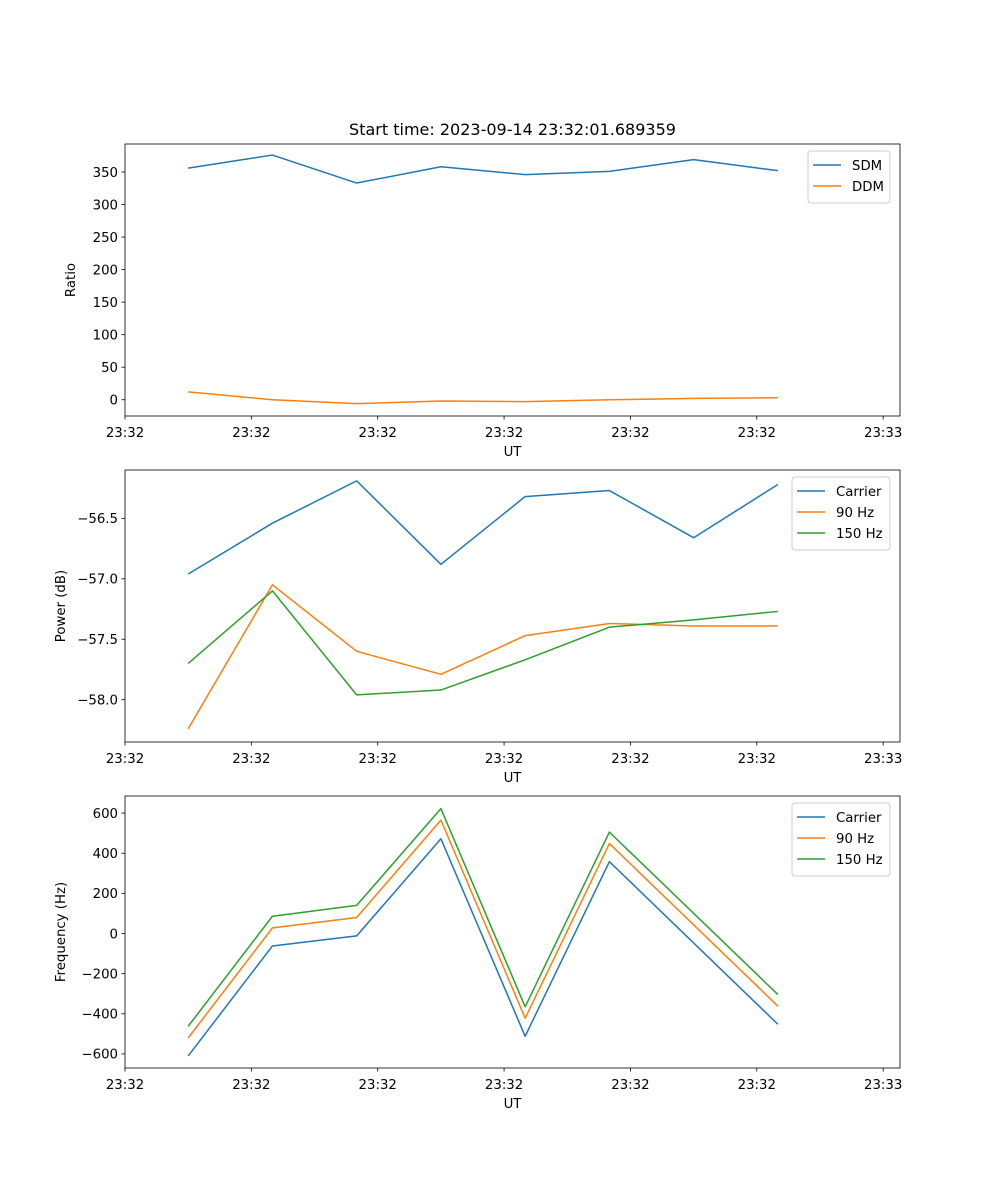 The width and height of the screenshot is (1000, 1200). I want to click on power-legend-box, so click(841, 513).